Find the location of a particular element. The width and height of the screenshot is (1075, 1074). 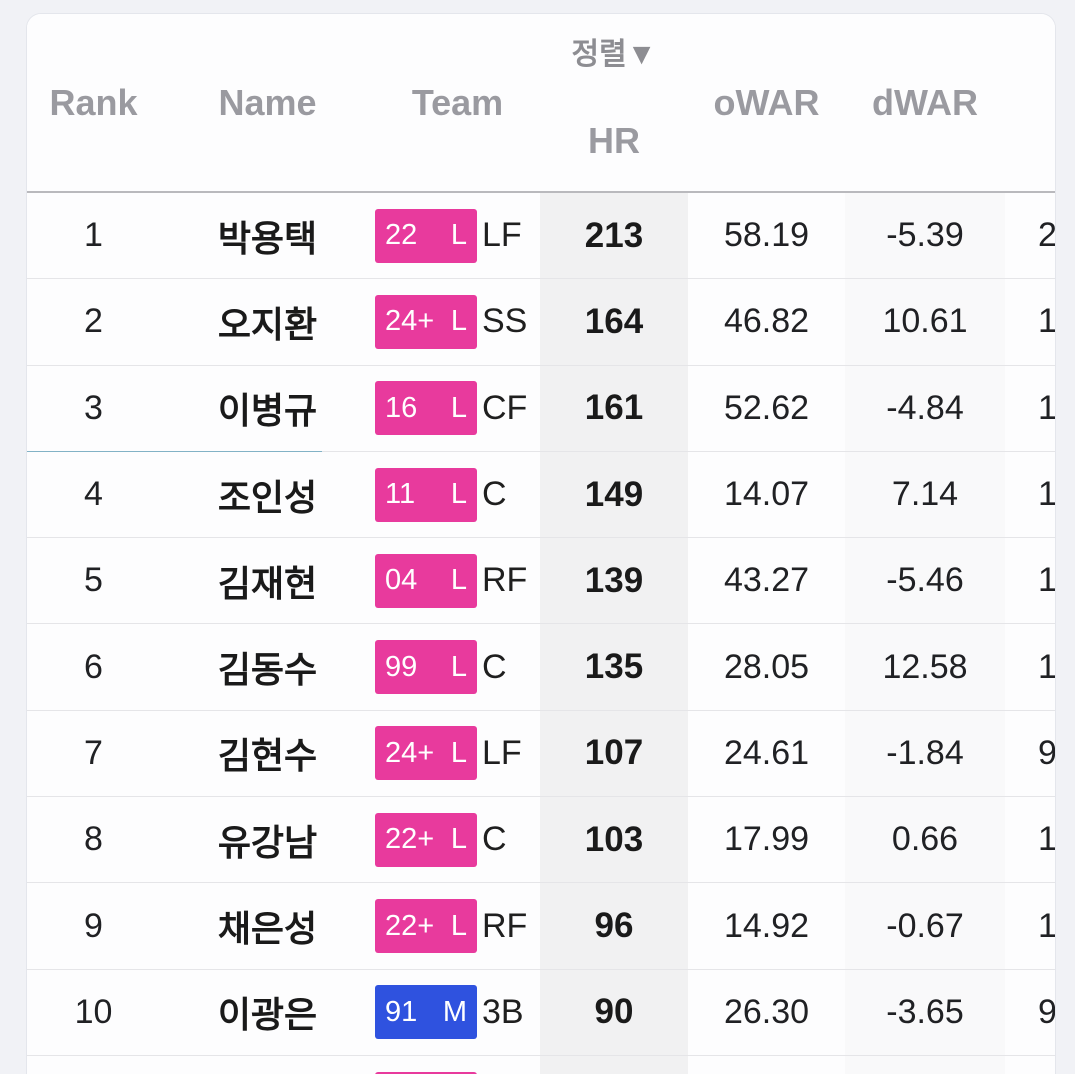

rank-value: 4 is located at coordinates (93, 494).